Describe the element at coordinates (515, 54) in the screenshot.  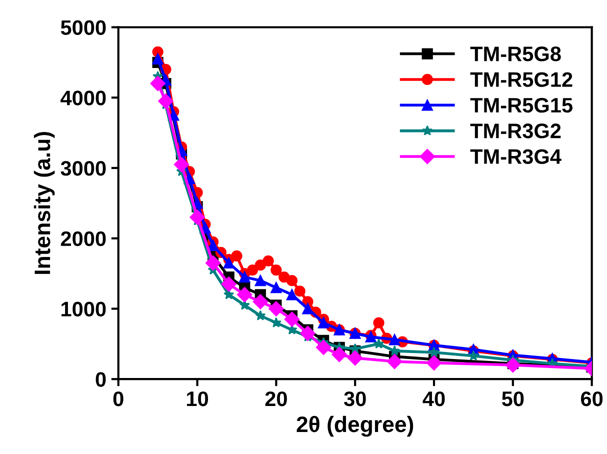
I see `legend-label: TM-R5G8` at that location.